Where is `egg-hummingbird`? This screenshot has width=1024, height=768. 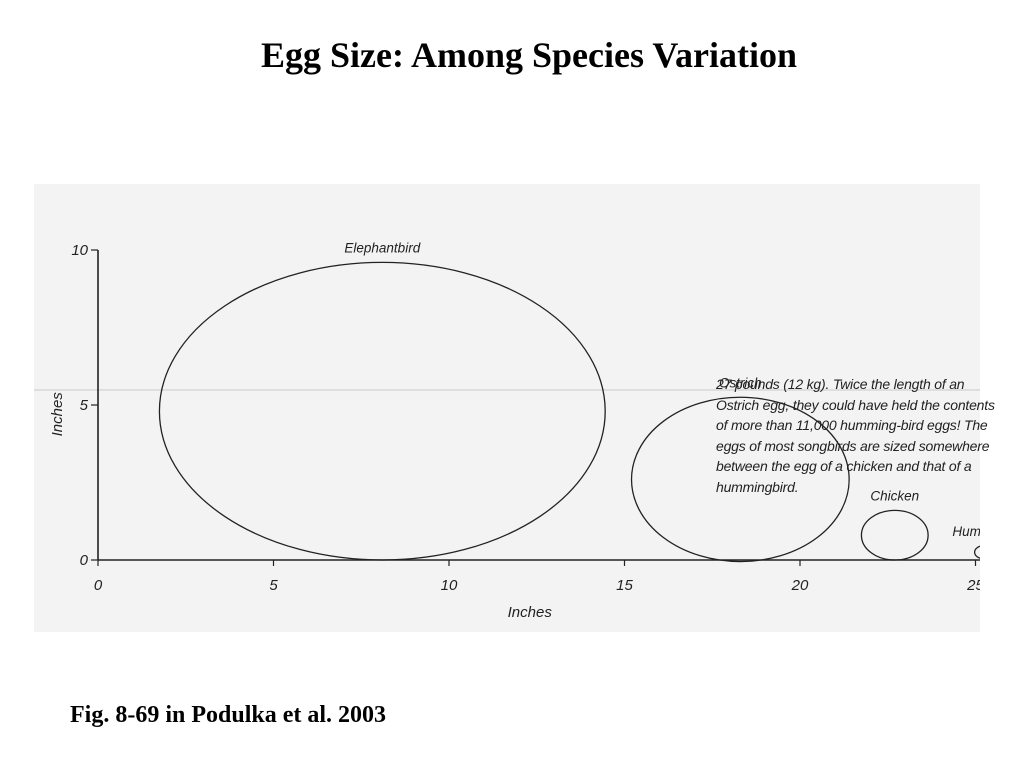
egg-hummingbird is located at coordinates (976, 552).